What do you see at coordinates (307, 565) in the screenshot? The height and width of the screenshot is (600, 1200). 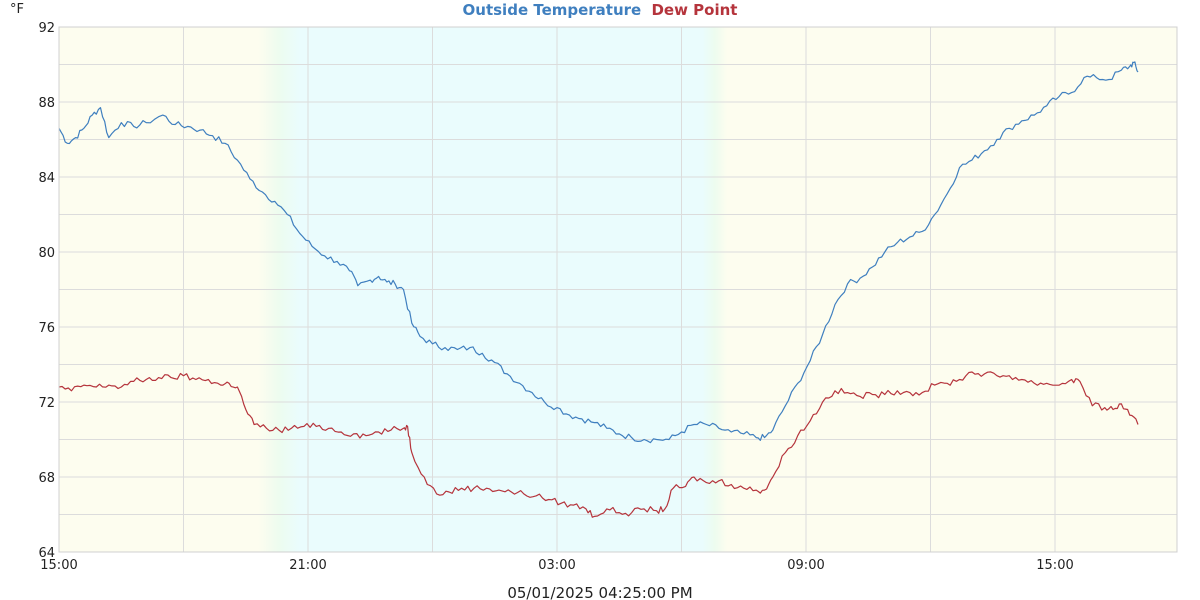 I see `x-tick-label: 21:00` at bounding box center [307, 565].